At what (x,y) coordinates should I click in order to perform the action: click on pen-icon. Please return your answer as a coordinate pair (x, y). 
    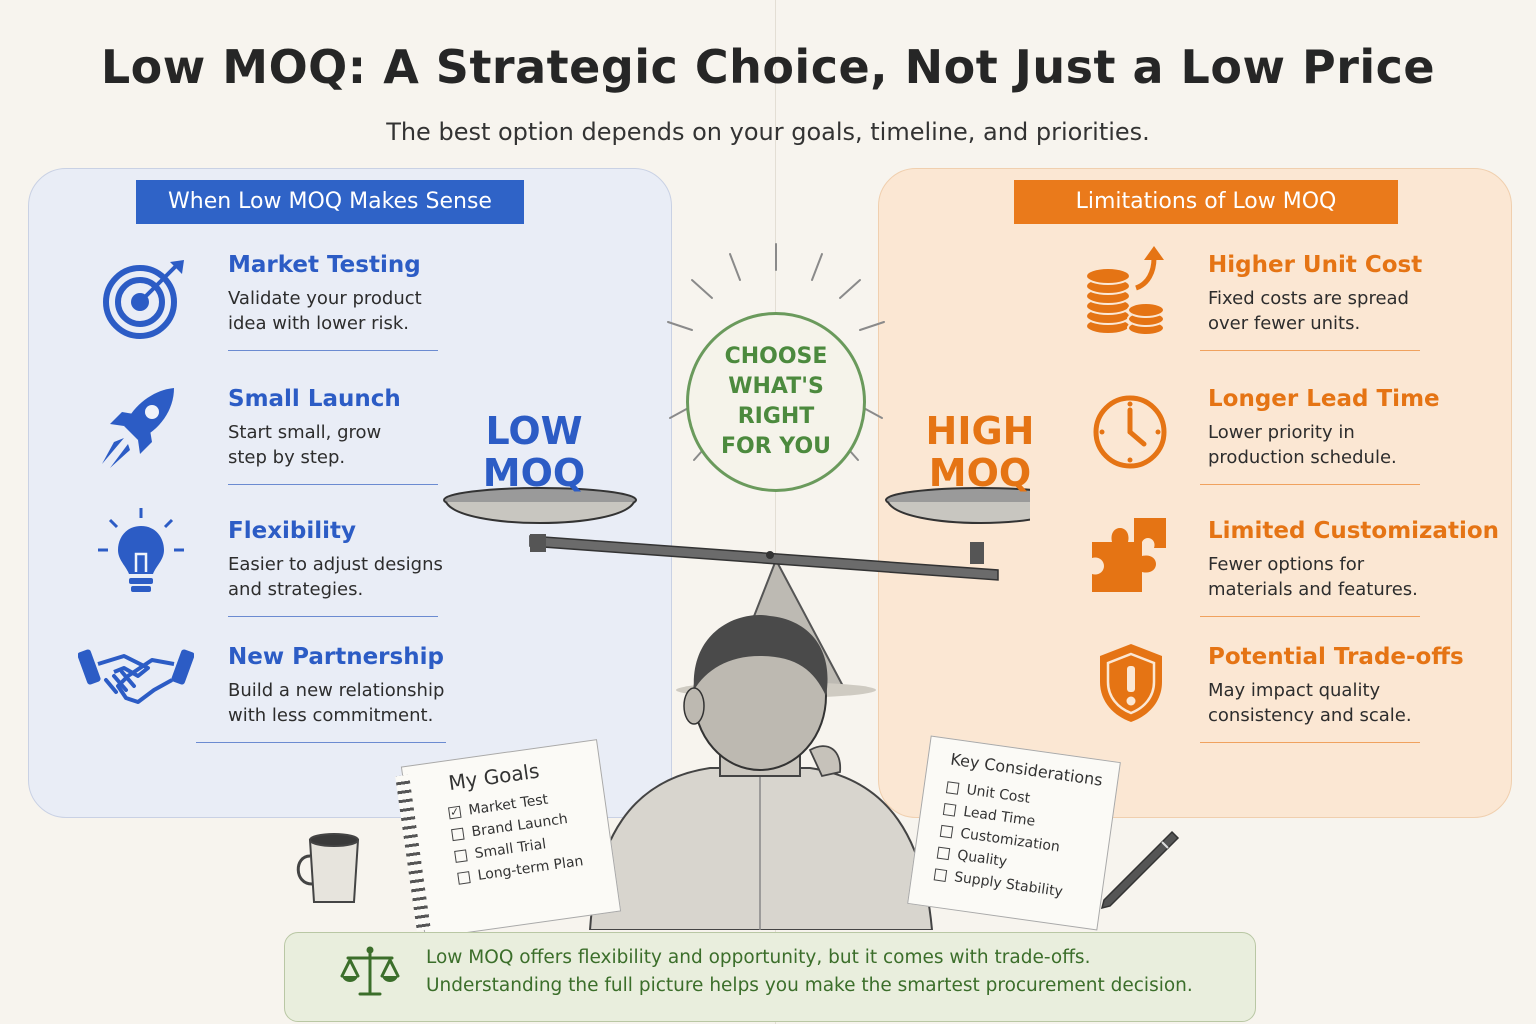
    Looking at the image, I should click on (1140, 870).